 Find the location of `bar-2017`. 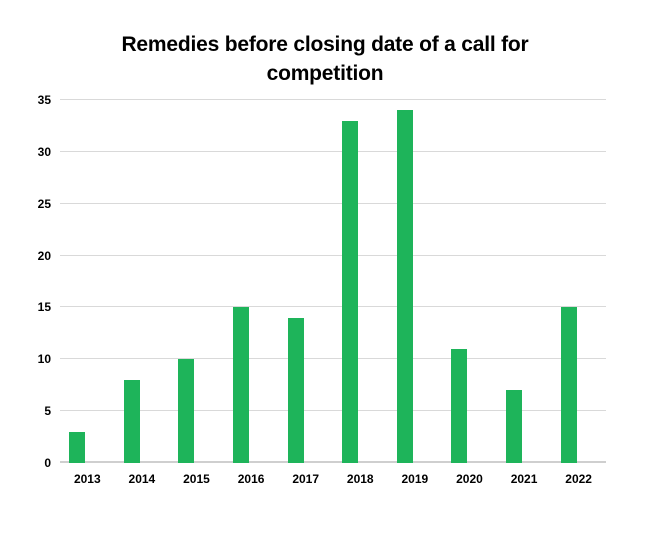

bar-2017 is located at coordinates (295, 390).